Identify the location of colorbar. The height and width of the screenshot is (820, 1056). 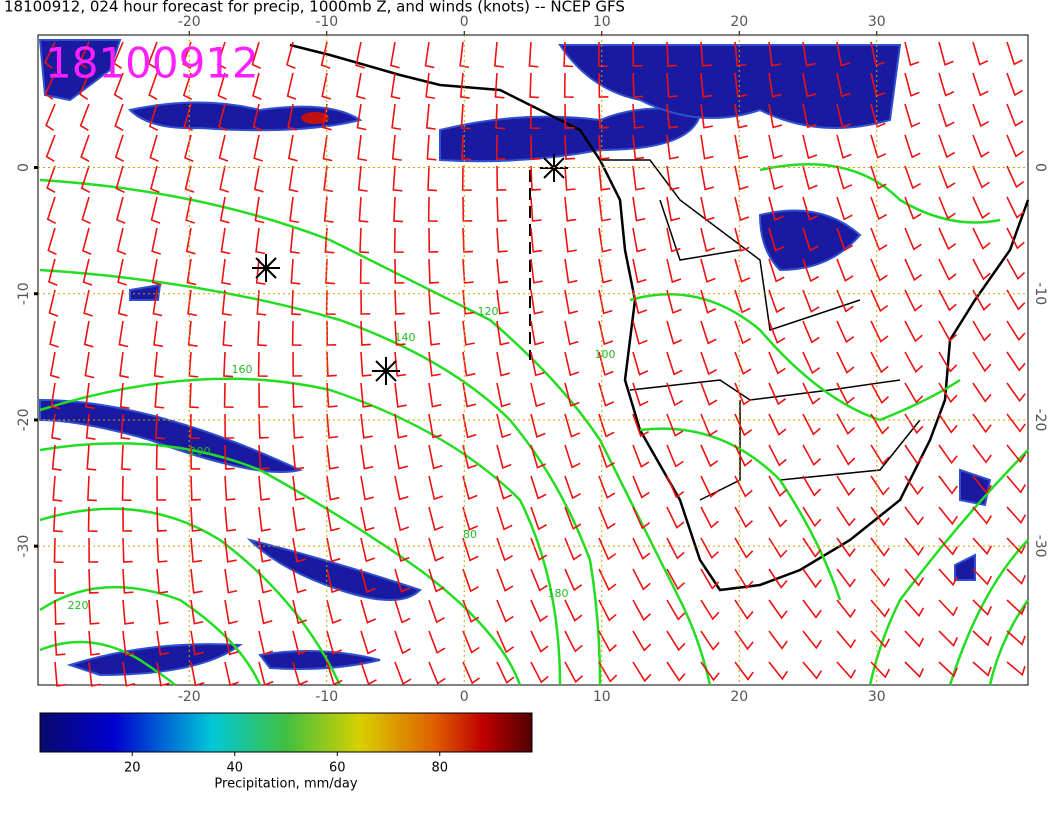
(286, 732).